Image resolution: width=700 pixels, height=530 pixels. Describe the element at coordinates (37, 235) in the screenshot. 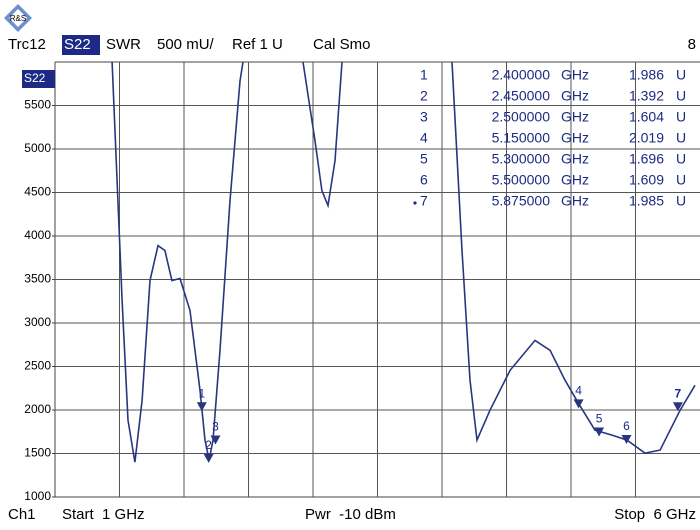

I see `y-tick-label: 4000` at that location.